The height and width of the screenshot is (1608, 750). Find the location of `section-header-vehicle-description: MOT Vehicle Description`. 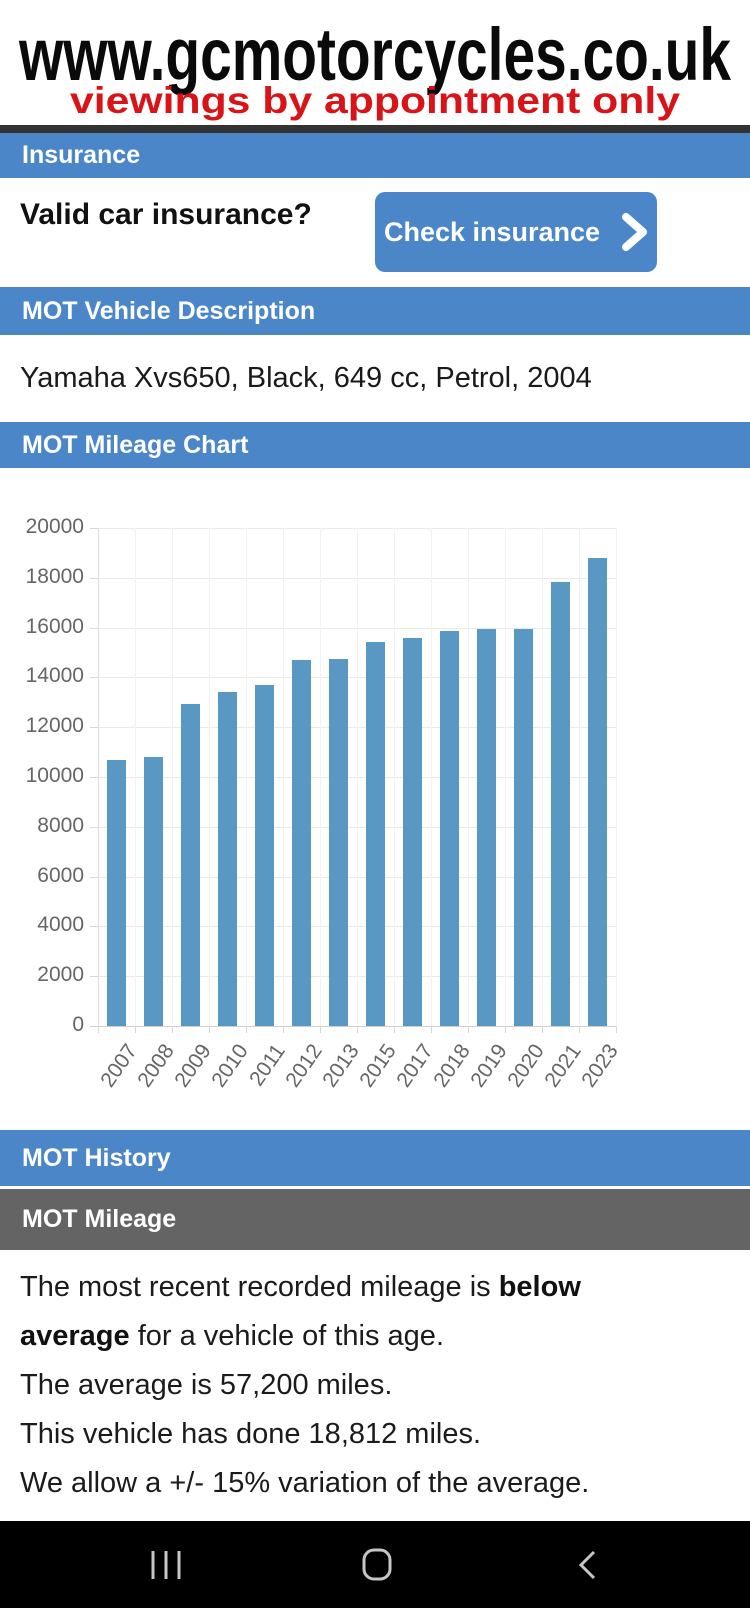

section-header-vehicle-description: MOT Vehicle Description is located at coordinates (375, 311).